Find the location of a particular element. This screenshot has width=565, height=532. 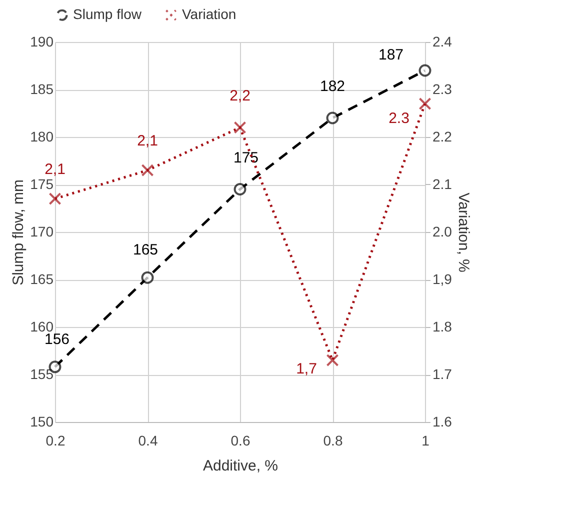

y2-axis-title: Variation, % is located at coordinates (463, 232).